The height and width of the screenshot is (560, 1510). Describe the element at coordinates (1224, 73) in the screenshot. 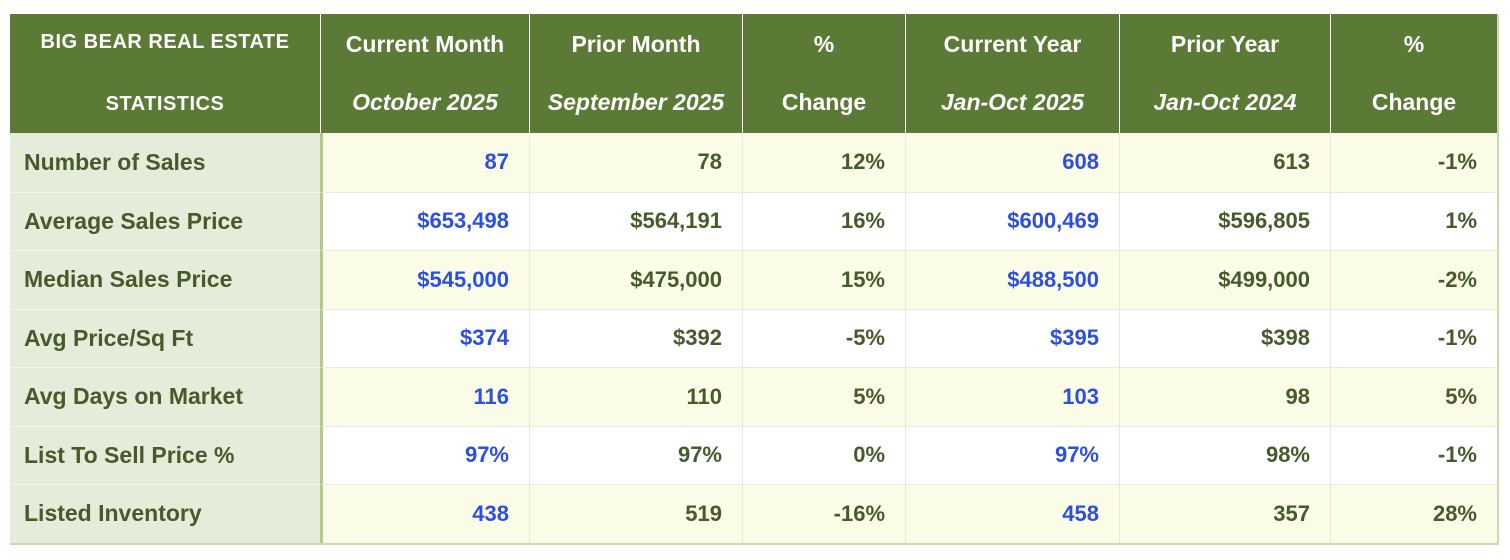

I see `col-header-prior-year: Prior Year Jan-Oct 2024` at that location.